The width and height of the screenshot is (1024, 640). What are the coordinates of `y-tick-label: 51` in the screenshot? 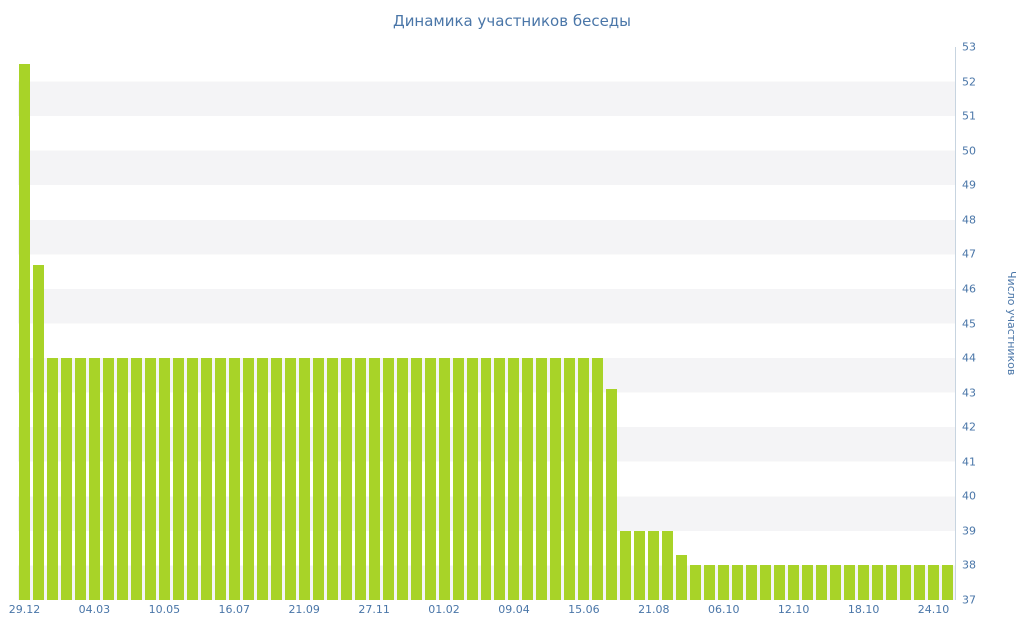 It's located at (969, 116).